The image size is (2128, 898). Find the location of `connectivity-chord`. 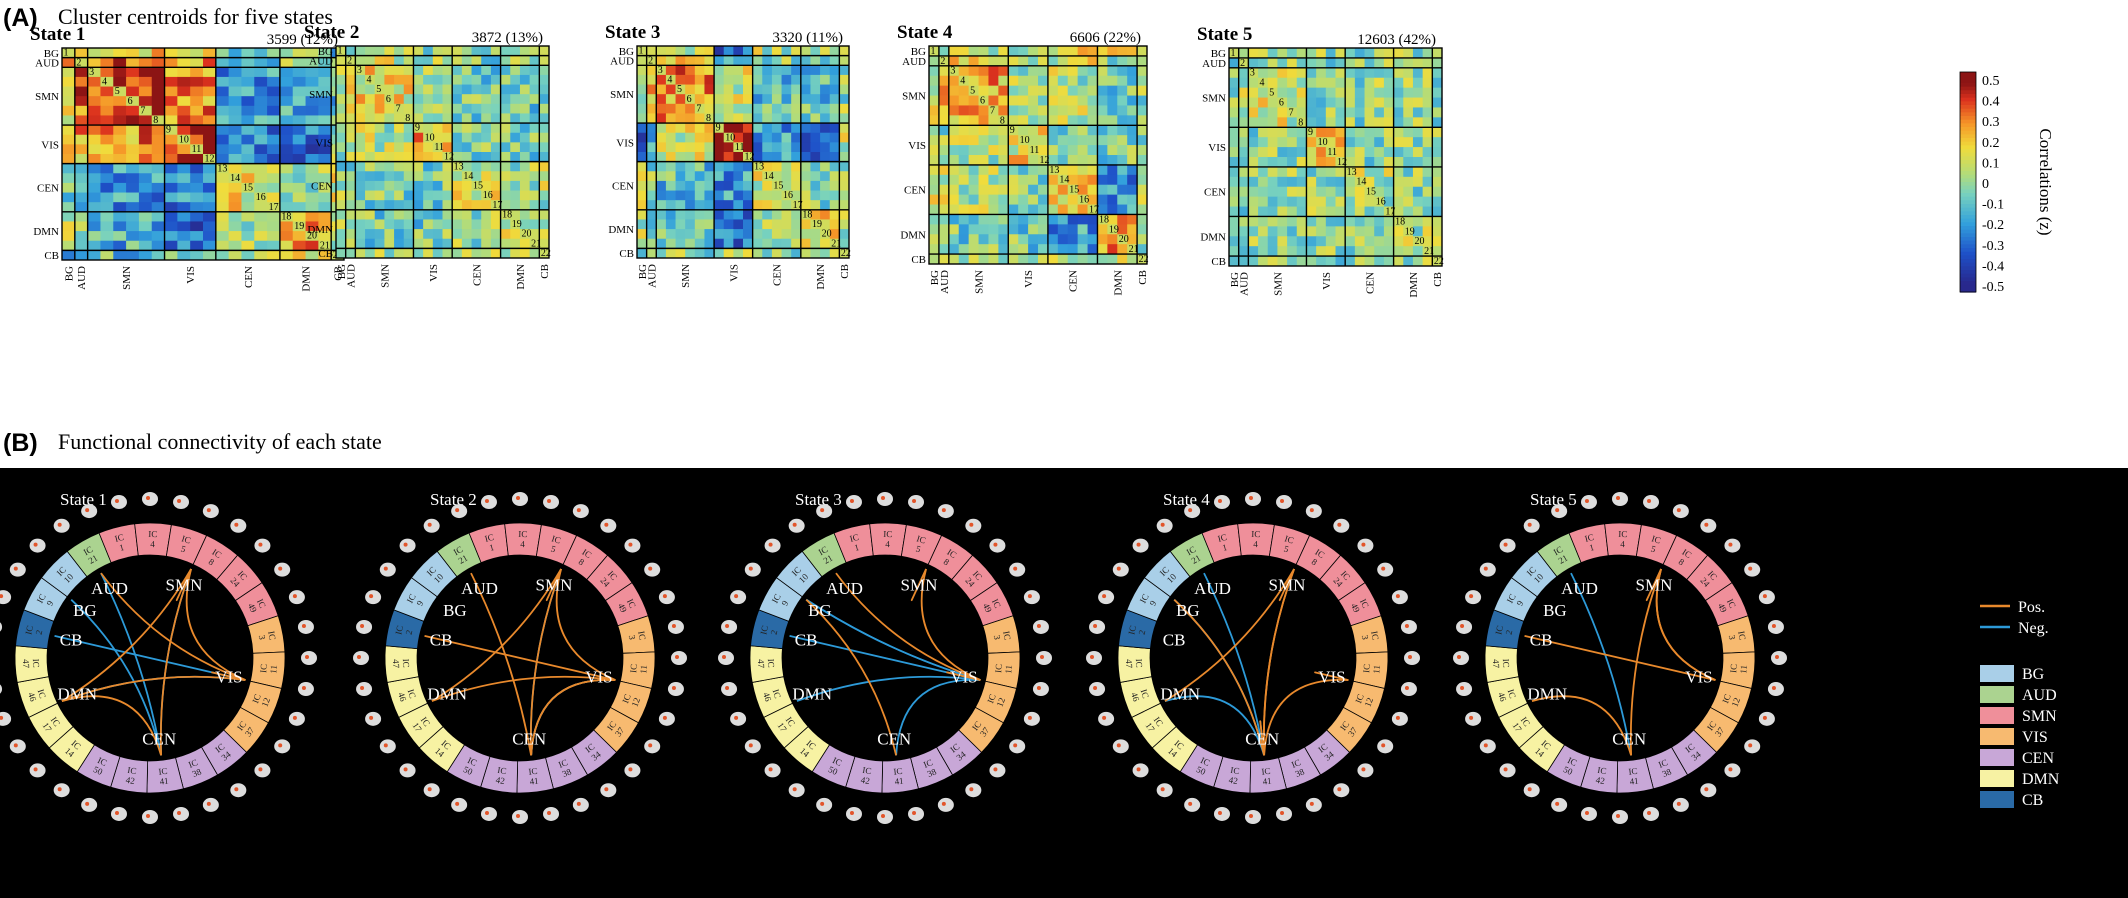

connectivity-chord is located at coordinates (893, 639).